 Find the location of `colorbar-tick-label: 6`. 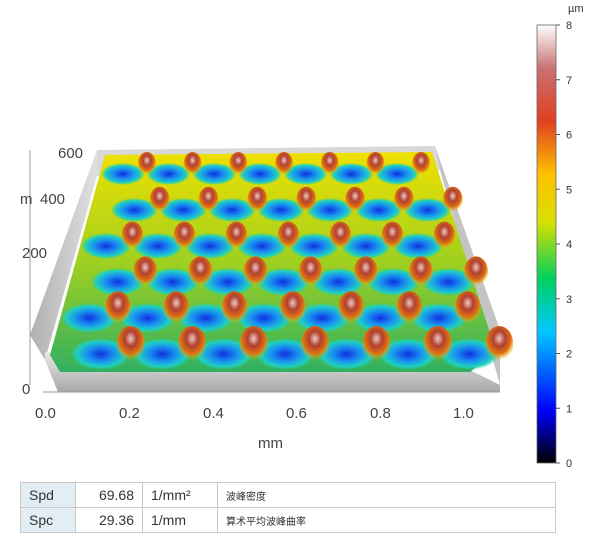

colorbar-tick-label: 6 is located at coordinates (569, 136).